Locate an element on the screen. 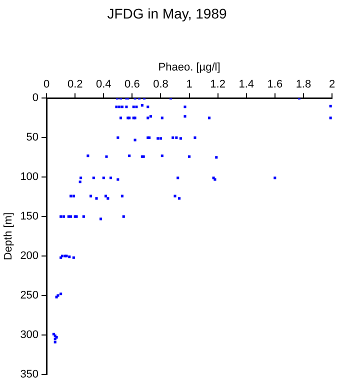  x-tick-label: 1.2 is located at coordinates (218, 84).